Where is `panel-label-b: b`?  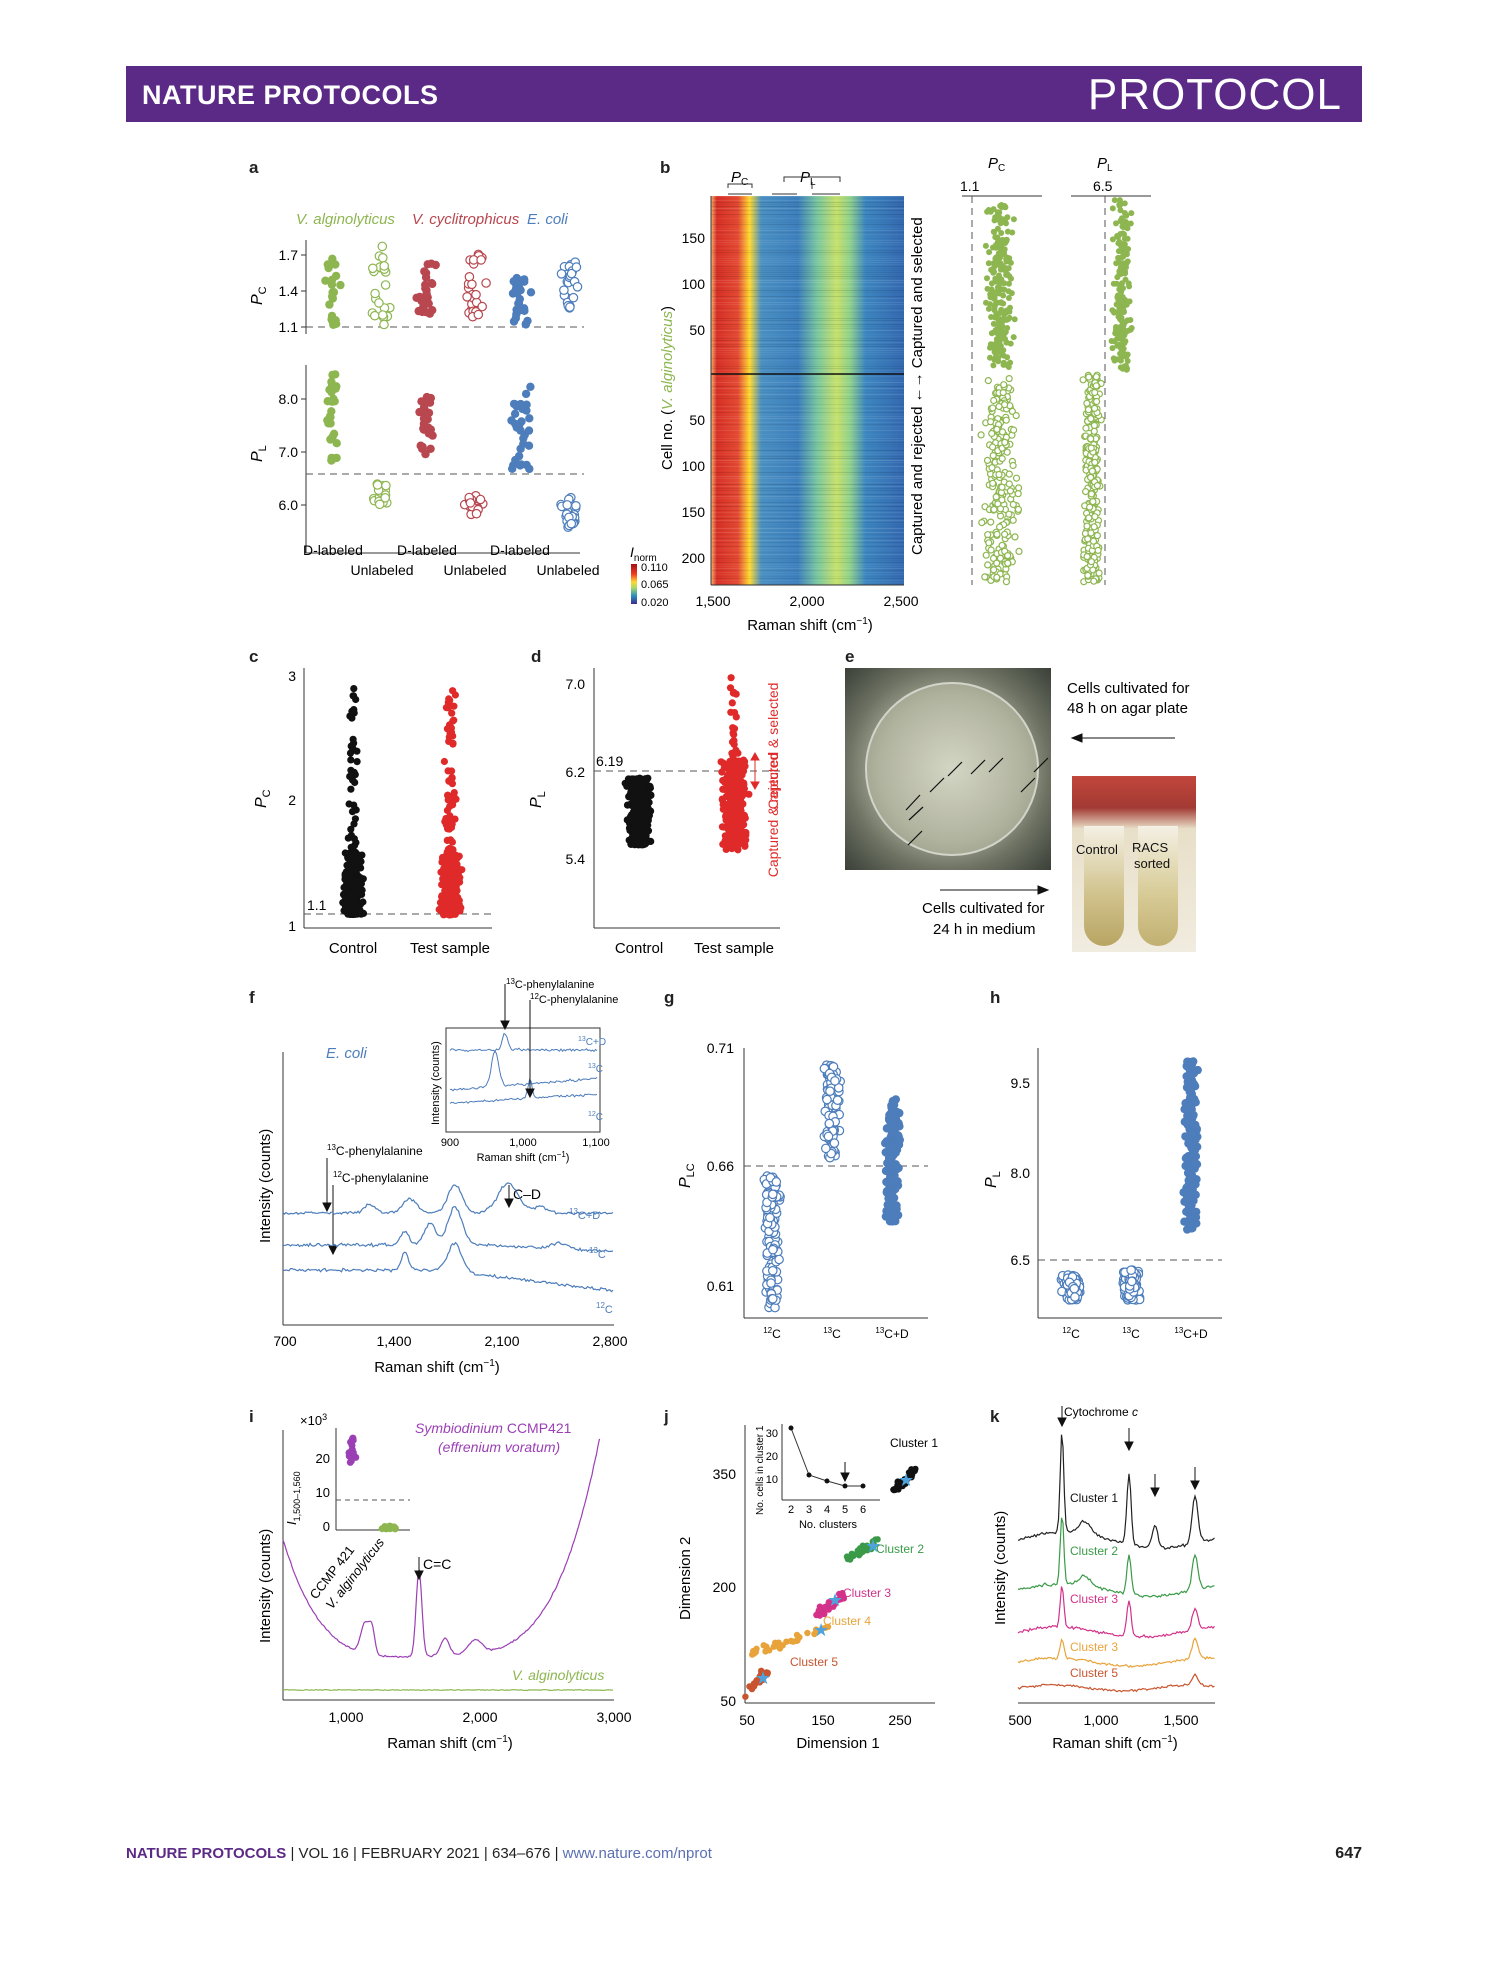 panel-label-b: b is located at coordinates (665, 167).